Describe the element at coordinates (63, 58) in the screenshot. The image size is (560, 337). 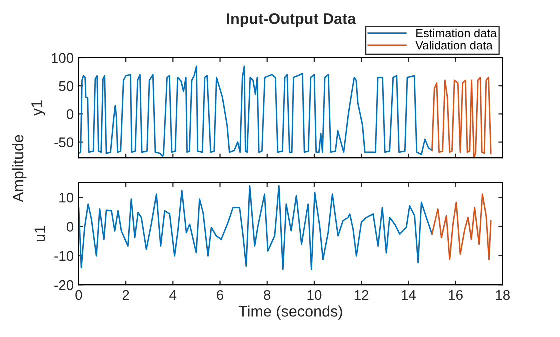
I see `y-tick-label: 100` at that location.